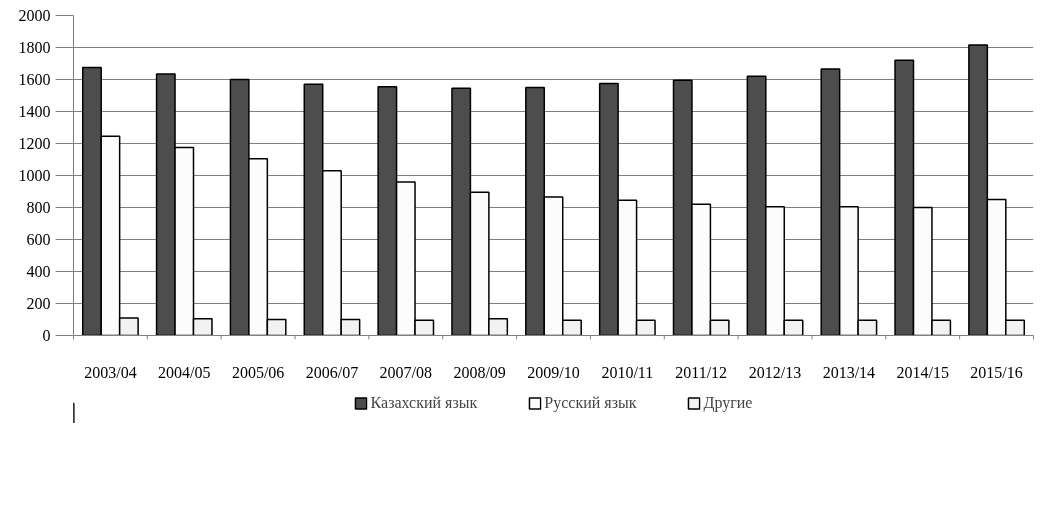 The height and width of the screenshot is (506, 1056). What do you see at coordinates (38, 271) in the screenshot?
I see `y-tick-label: 400` at bounding box center [38, 271].